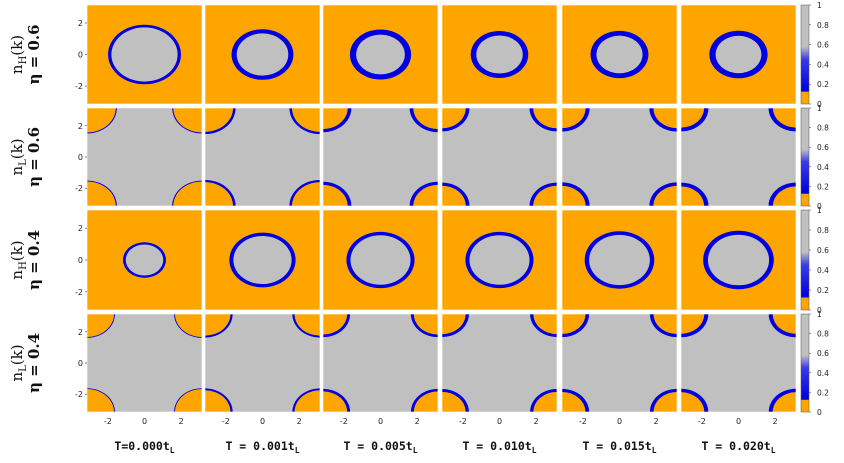  Describe the element at coordinates (262, 447) in the screenshot. I see `column-title-1: T = 0.001tL` at that location.